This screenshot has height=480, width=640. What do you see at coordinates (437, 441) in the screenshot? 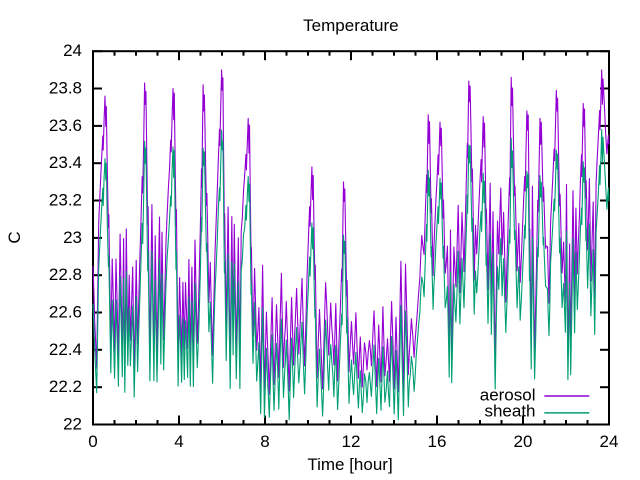
I see `svg-text: 16` at bounding box center [437, 441].